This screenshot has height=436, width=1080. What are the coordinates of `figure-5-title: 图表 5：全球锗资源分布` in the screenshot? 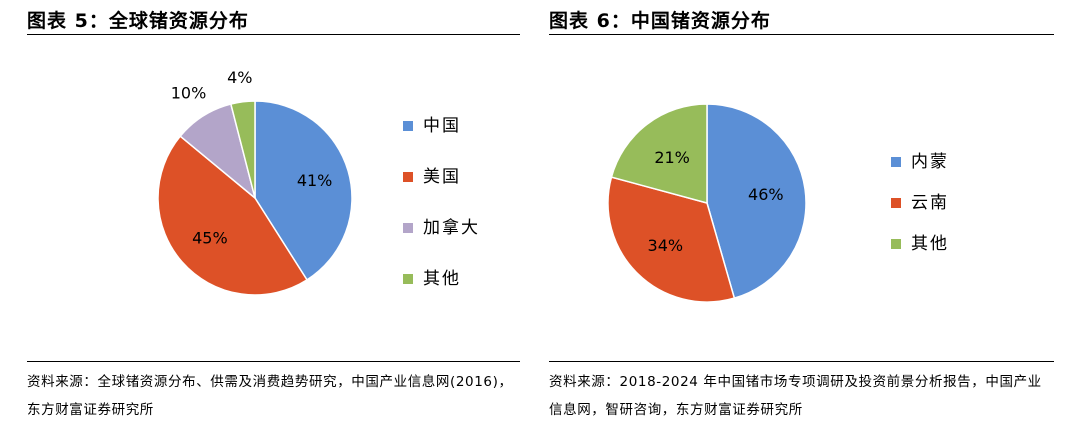 It's located at (138, 21).